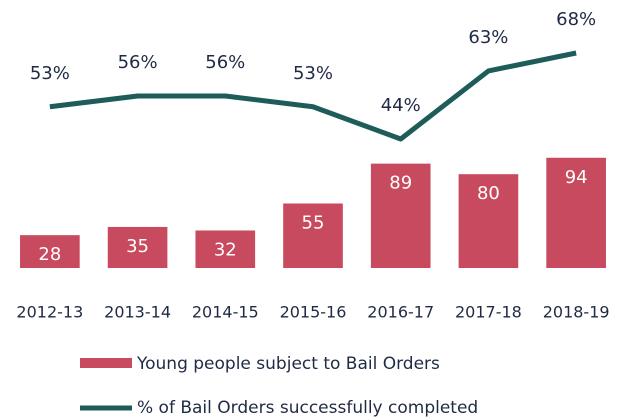 Image resolution: width=620 pixels, height=418 pixels. Describe the element at coordinates (576, 312) in the screenshot. I see `x-tick-label: 2018-19` at that location.